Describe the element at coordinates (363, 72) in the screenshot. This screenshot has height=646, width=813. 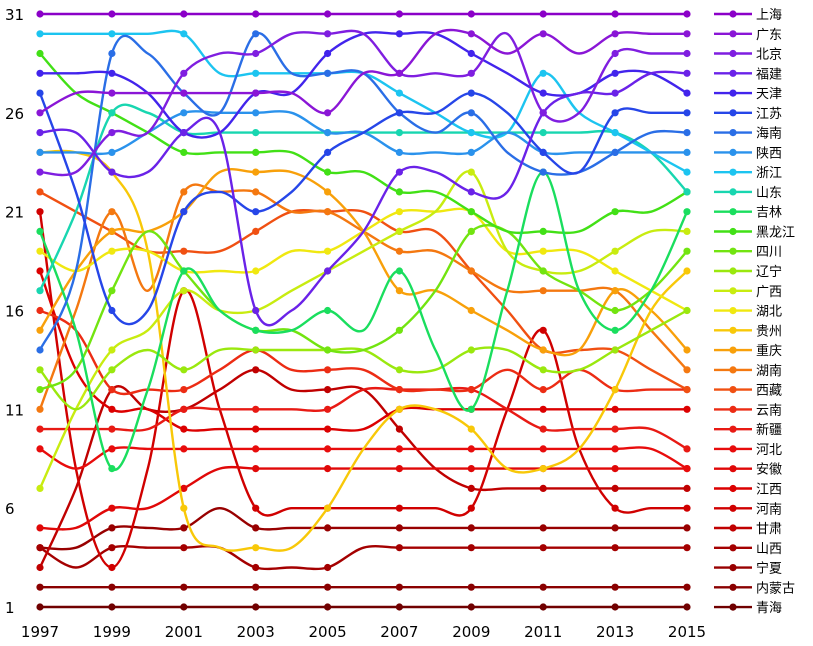
I see `series-广东` at that location.